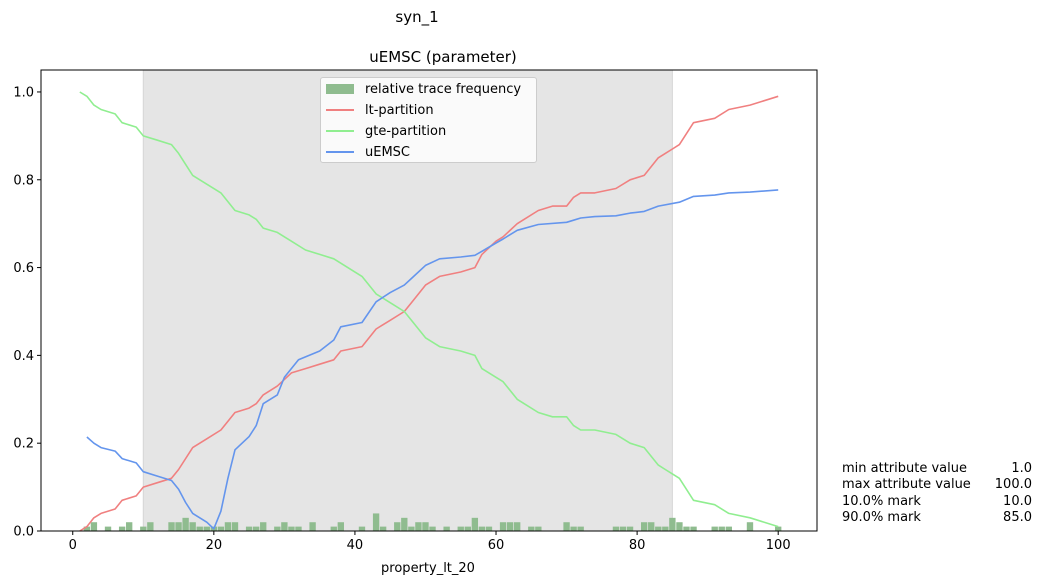 The width and height of the screenshot is (1041, 585). I want to click on stat-row-90-mark: 90.0% mark 85.0, so click(937, 518).